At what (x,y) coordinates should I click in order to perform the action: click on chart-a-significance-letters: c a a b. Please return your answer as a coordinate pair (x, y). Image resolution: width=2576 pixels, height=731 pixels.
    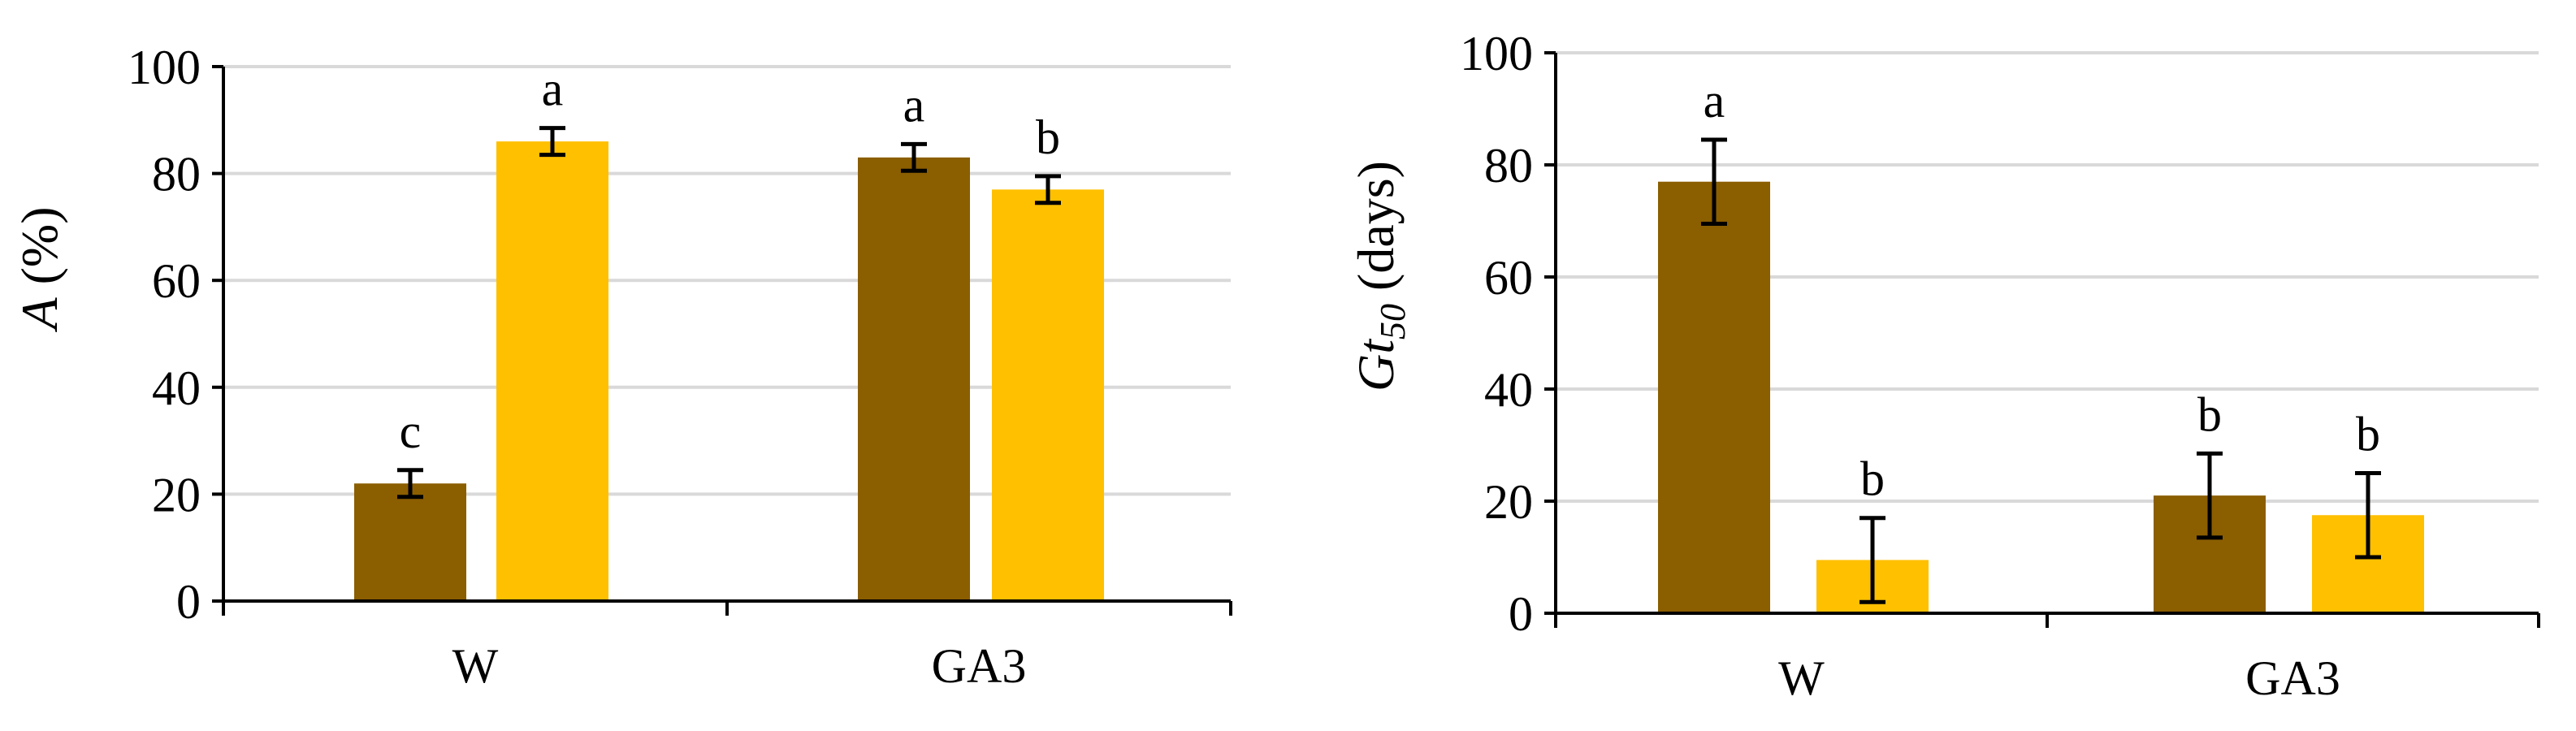
    Looking at the image, I should click on (730, 260).